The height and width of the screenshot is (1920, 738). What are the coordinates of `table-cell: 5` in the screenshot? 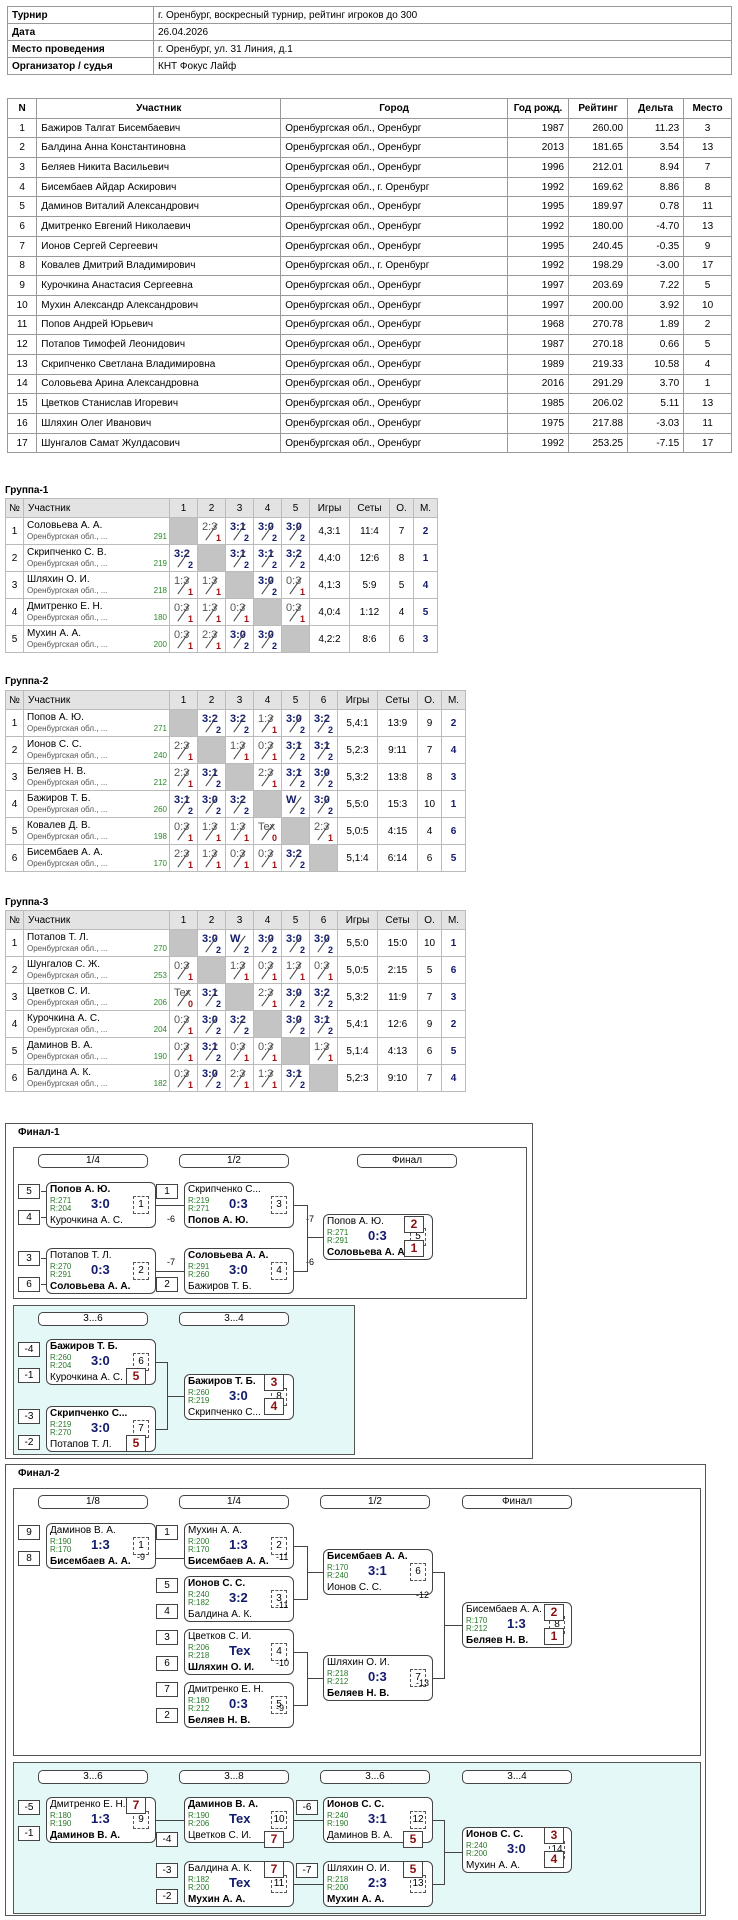 It's located at (707, 285).